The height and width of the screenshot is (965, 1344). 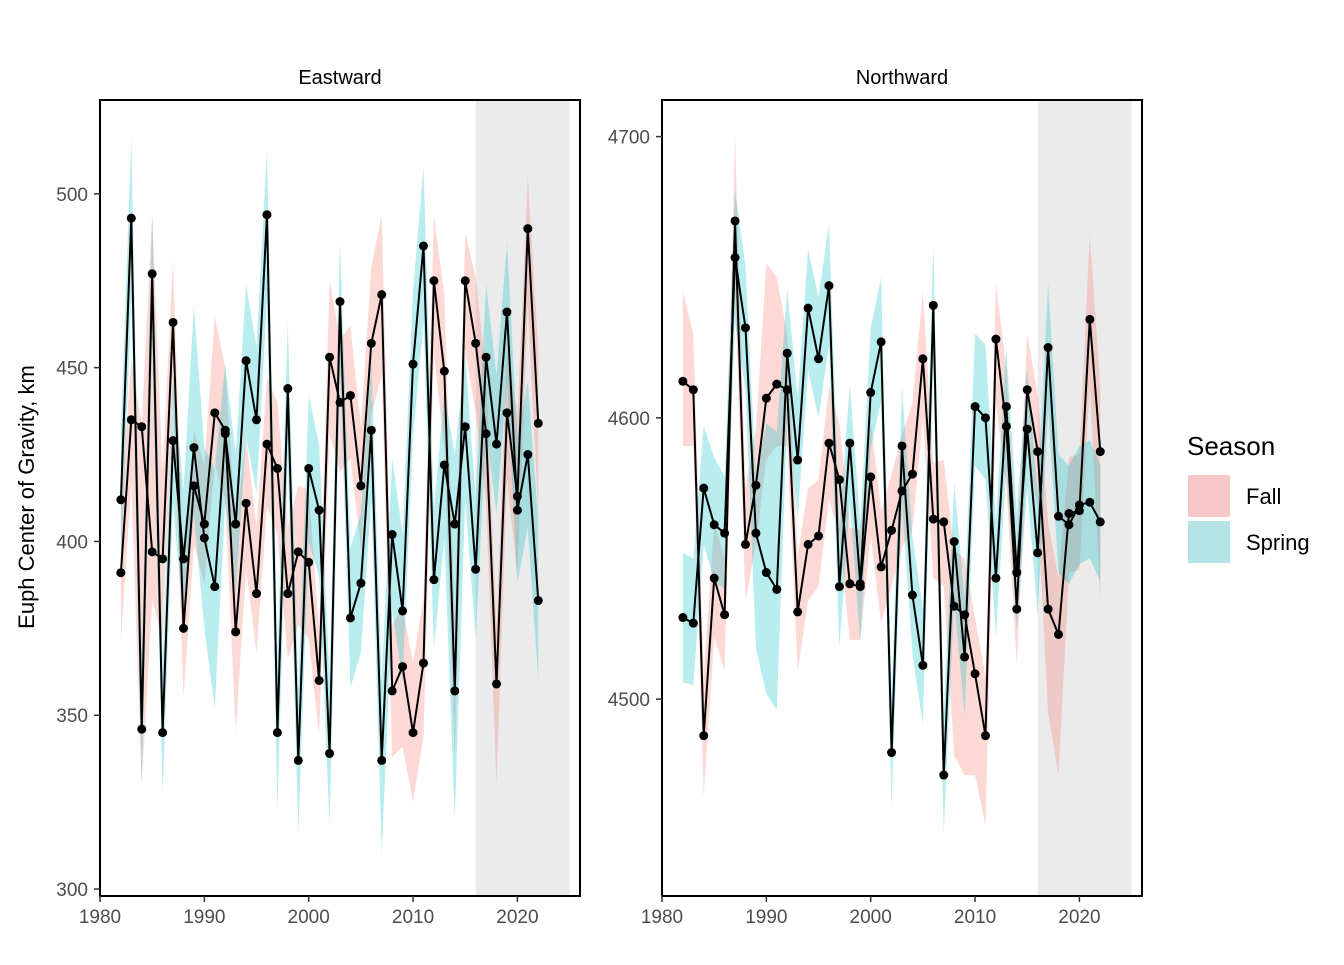 I want to click on y-tick-label: 4600, so click(x=629, y=419).